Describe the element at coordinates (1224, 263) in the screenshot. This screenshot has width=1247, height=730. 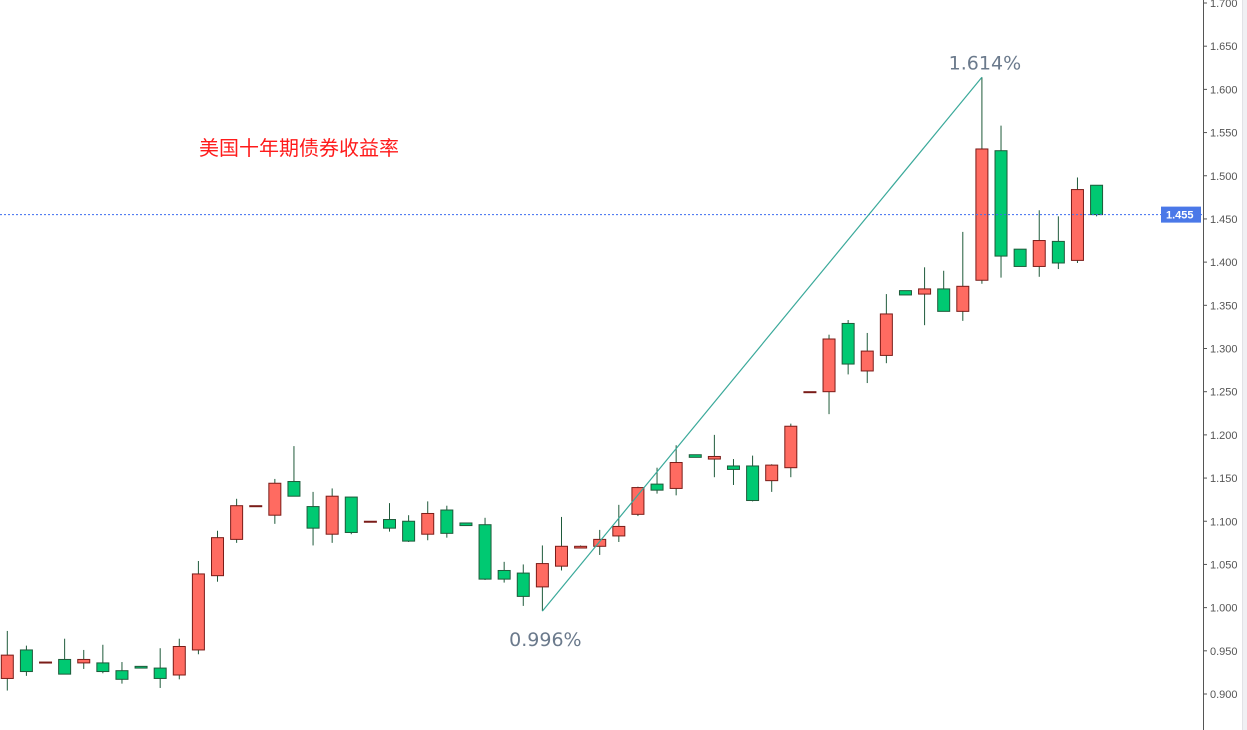
I see `y-tick-label: 1.400` at that location.